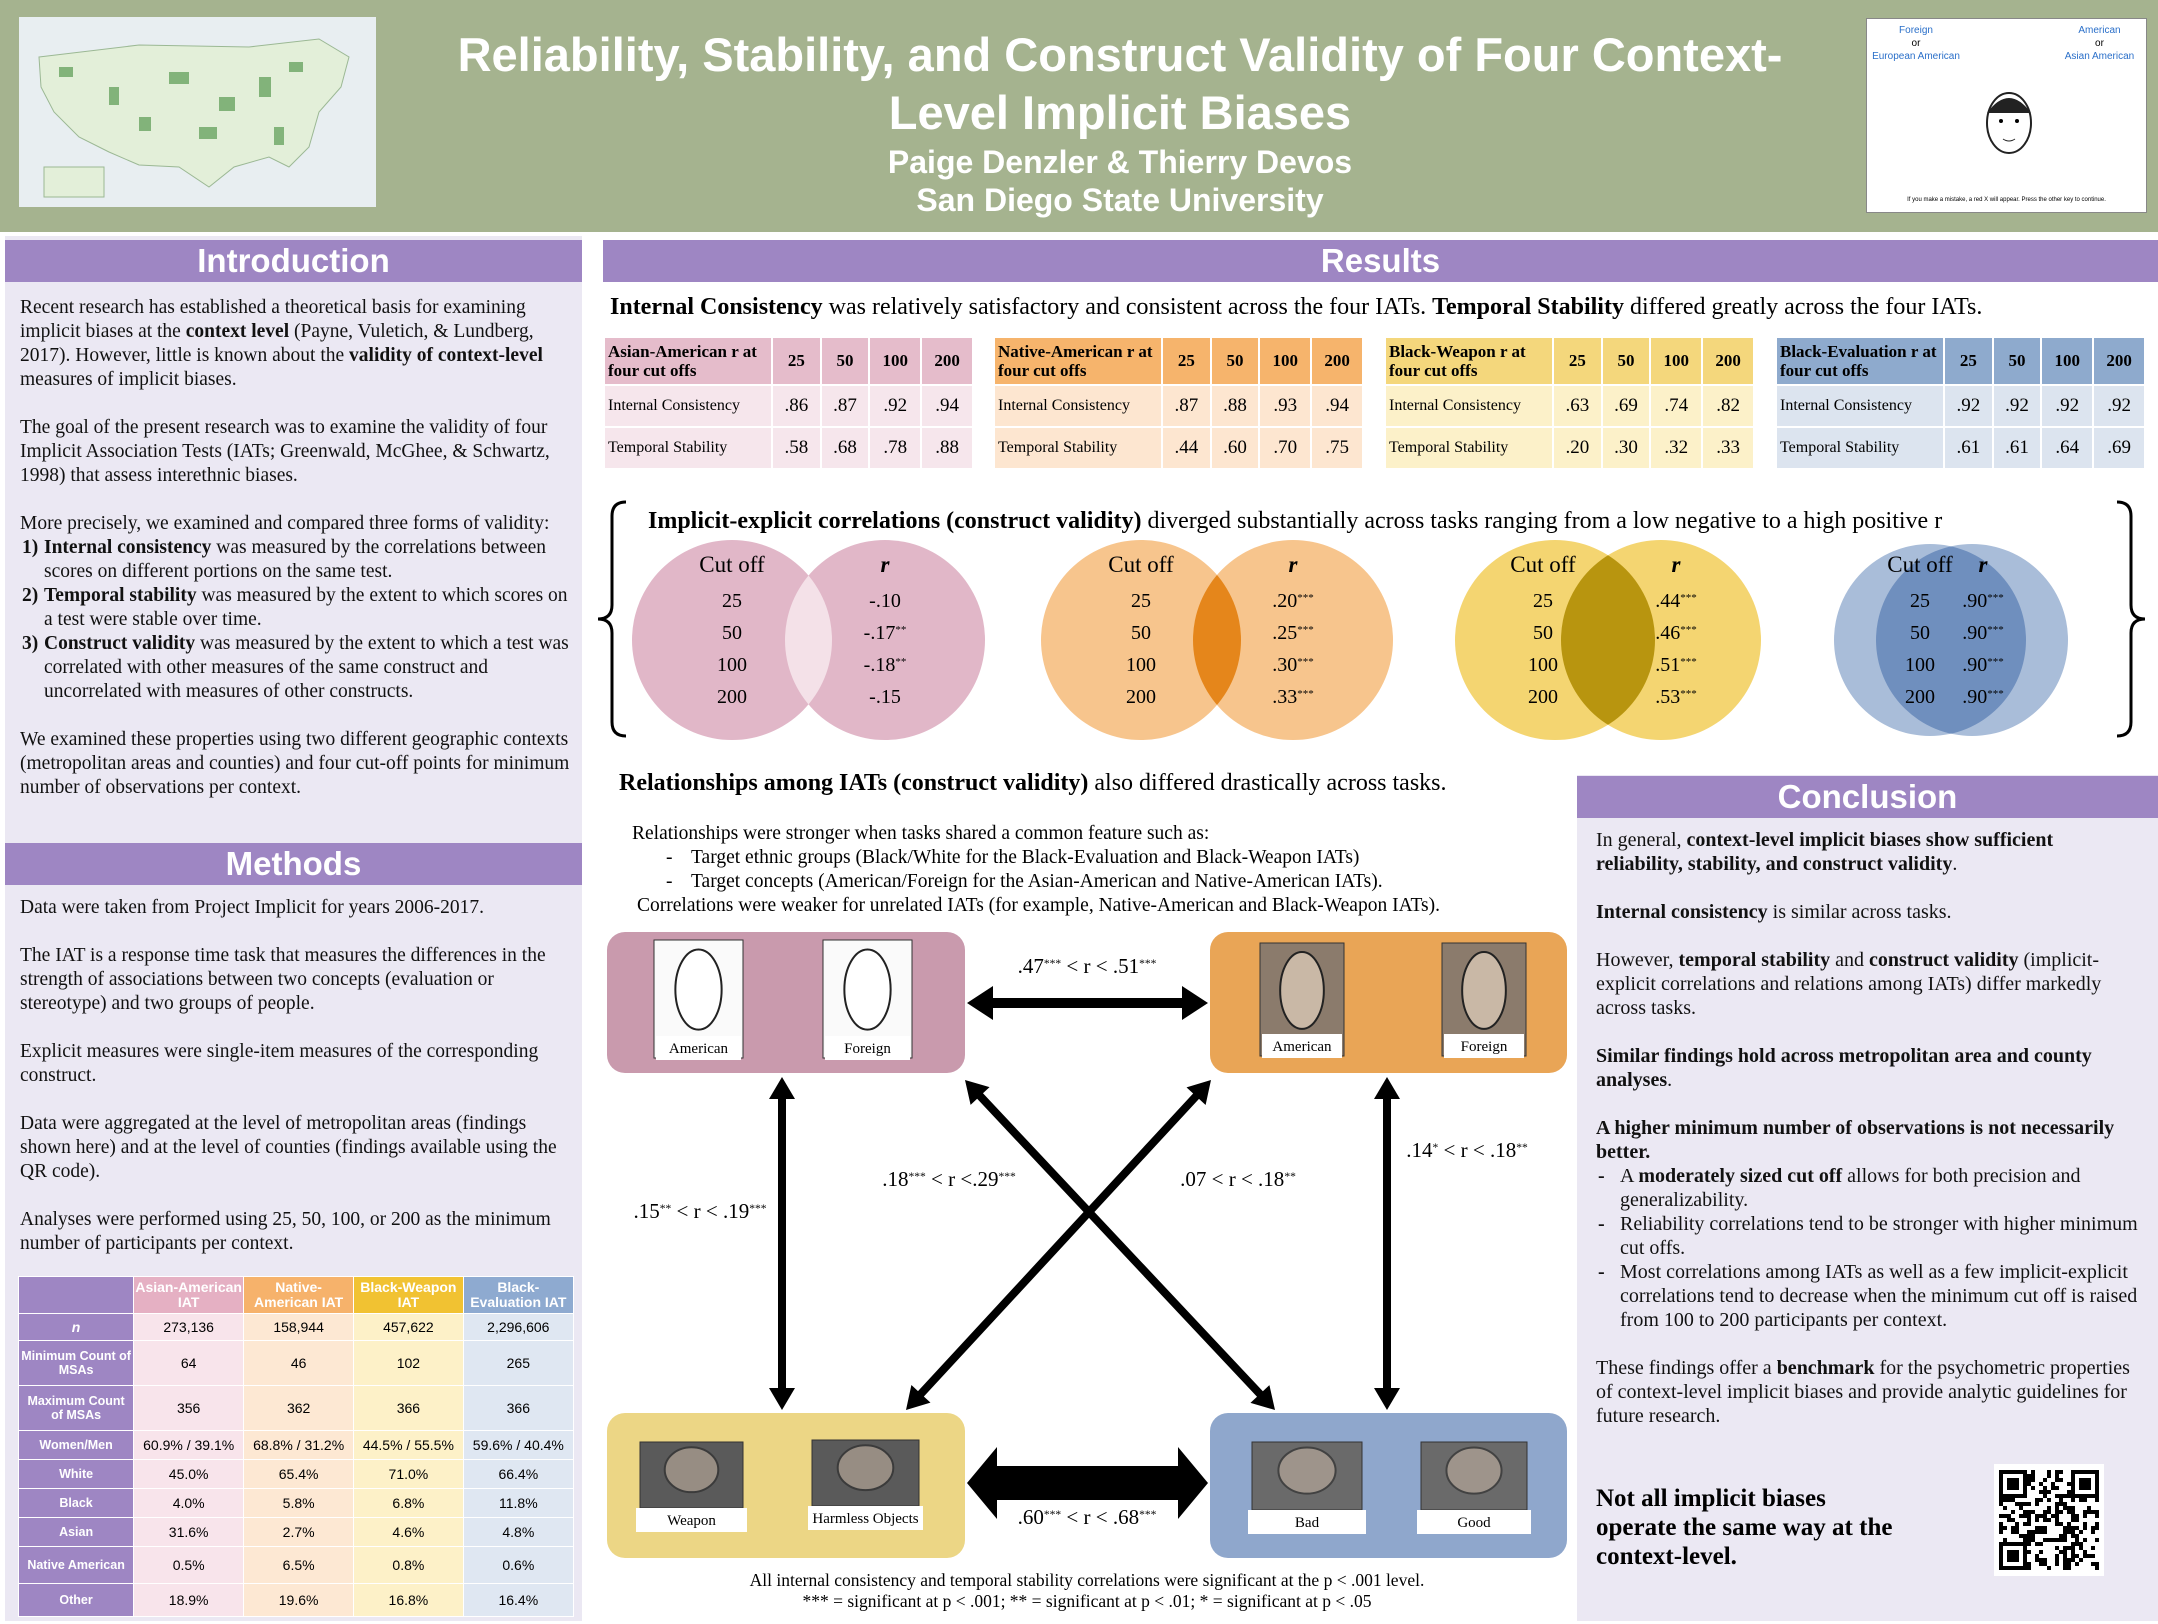 This screenshot has height=1624, width=2158. Describe the element at coordinates (1120, 162) in the screenshot. I see `authors: Paige Denzler & Thierry Devos` at that location.